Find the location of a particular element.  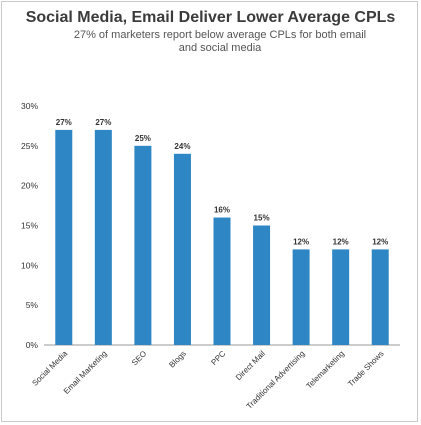

y-tick-label: 0% is located at coordinates (32, 345).